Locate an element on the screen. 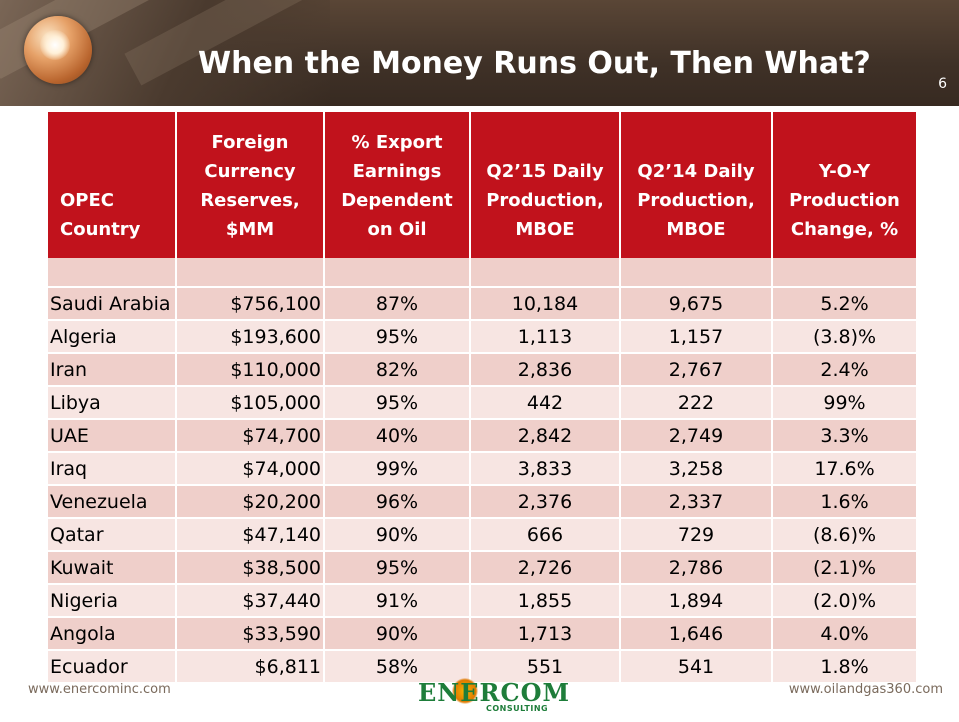 The width and height of the screenshot is (959, 722). data-cell: $756,100 is located at coordinates (250, 303).